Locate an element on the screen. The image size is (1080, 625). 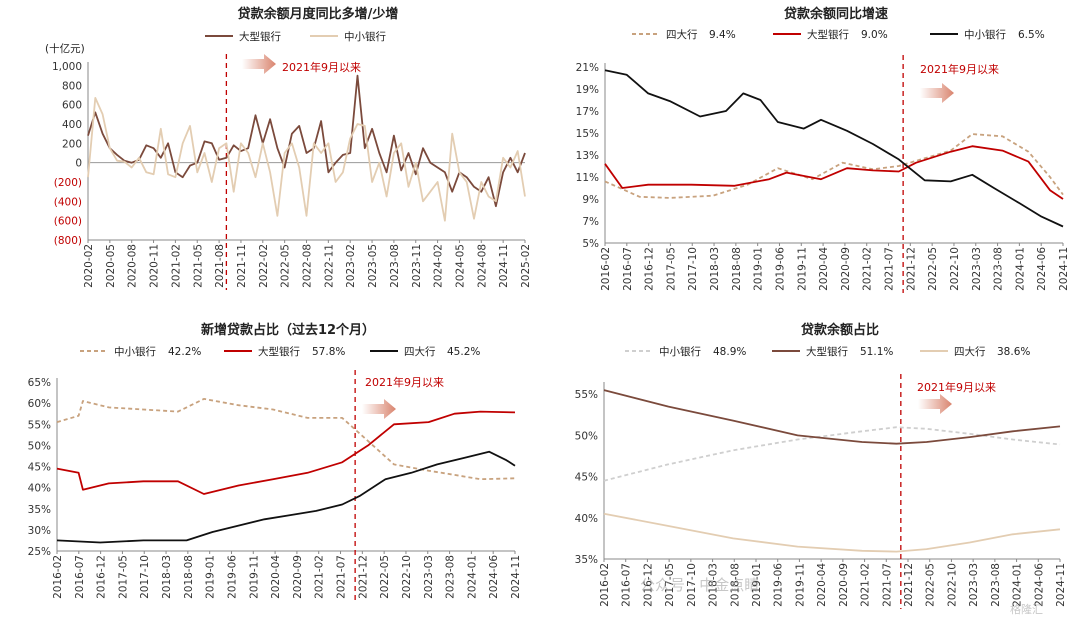
chart-title: 贷款余额同比增速 is located at coordinates (836, 14).